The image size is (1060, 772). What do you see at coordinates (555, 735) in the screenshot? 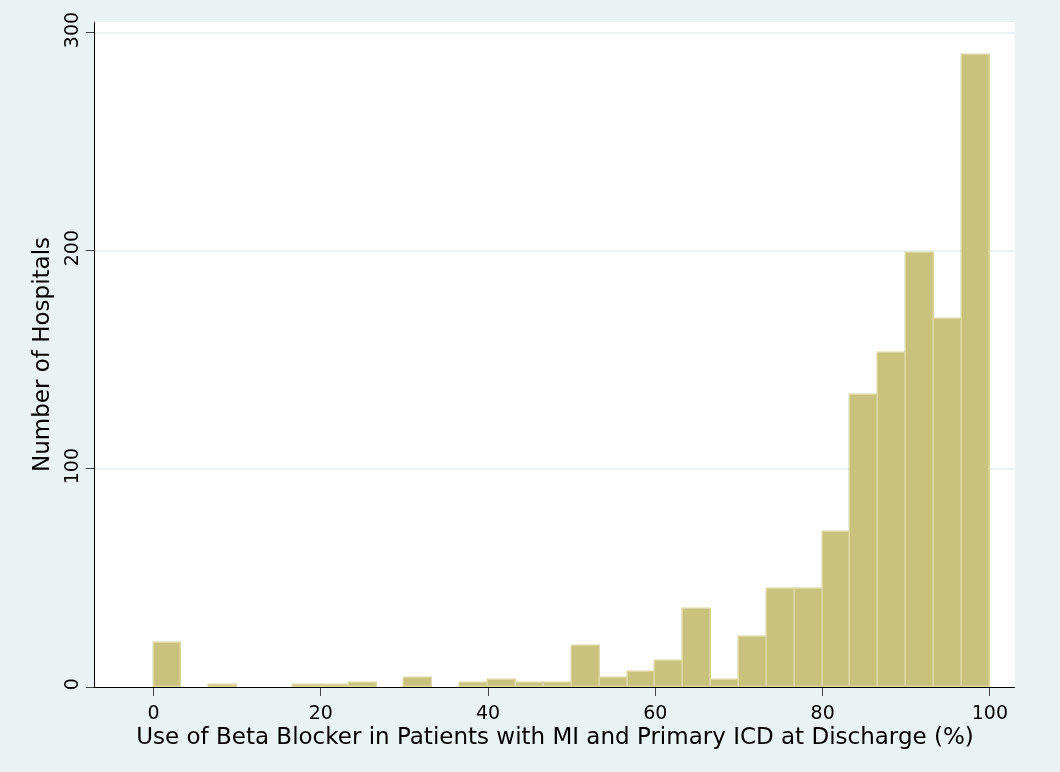
I see `x-axis-title: Use of Beta Blocker in Patients with MI and Primary ICD at Discharge (%)` at bounding box center [555, 735].